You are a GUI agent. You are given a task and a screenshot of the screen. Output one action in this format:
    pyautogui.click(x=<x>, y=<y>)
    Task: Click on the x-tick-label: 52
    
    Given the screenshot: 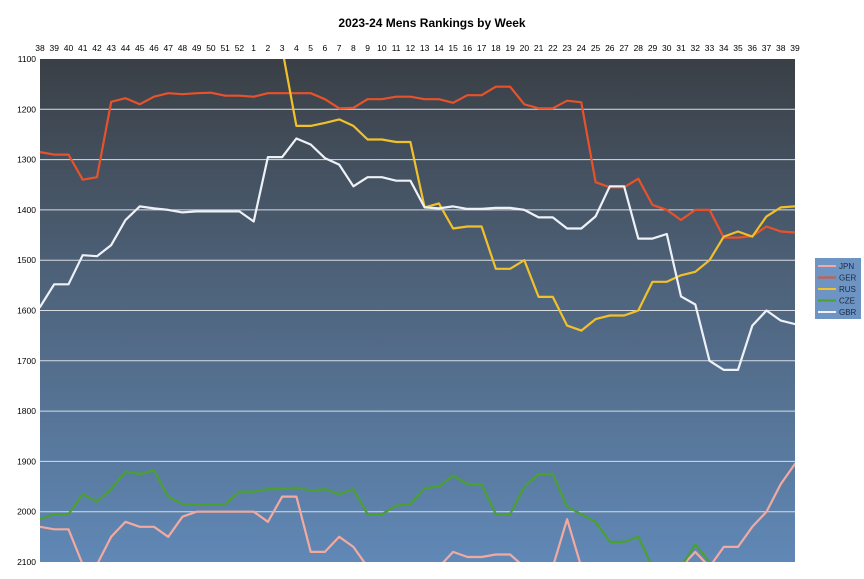 What is the action you would take?
    pyautogui.click(x=240, y=48)
    